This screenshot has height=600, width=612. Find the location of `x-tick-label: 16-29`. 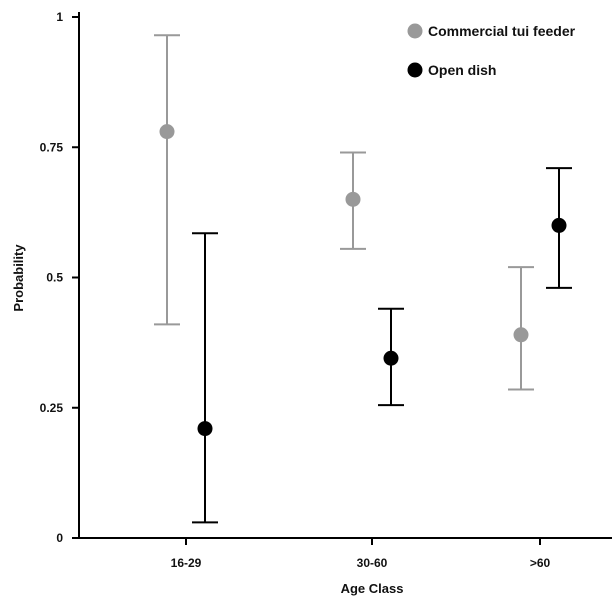

x-tick-label: 16-29 is located at coordinates (186, 563).